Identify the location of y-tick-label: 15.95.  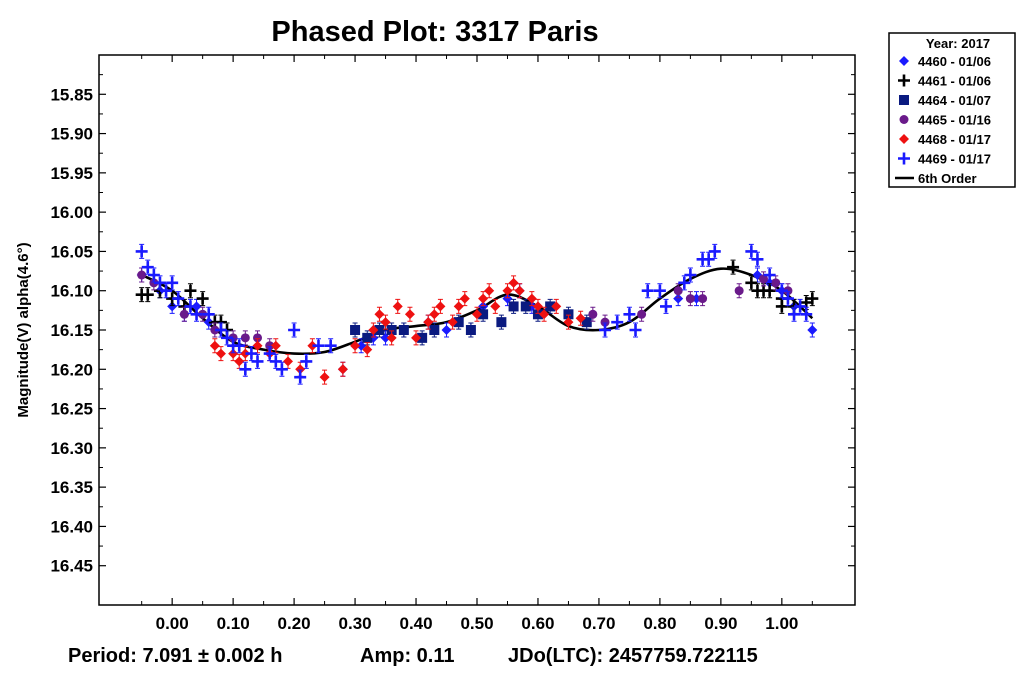
(71, 173).